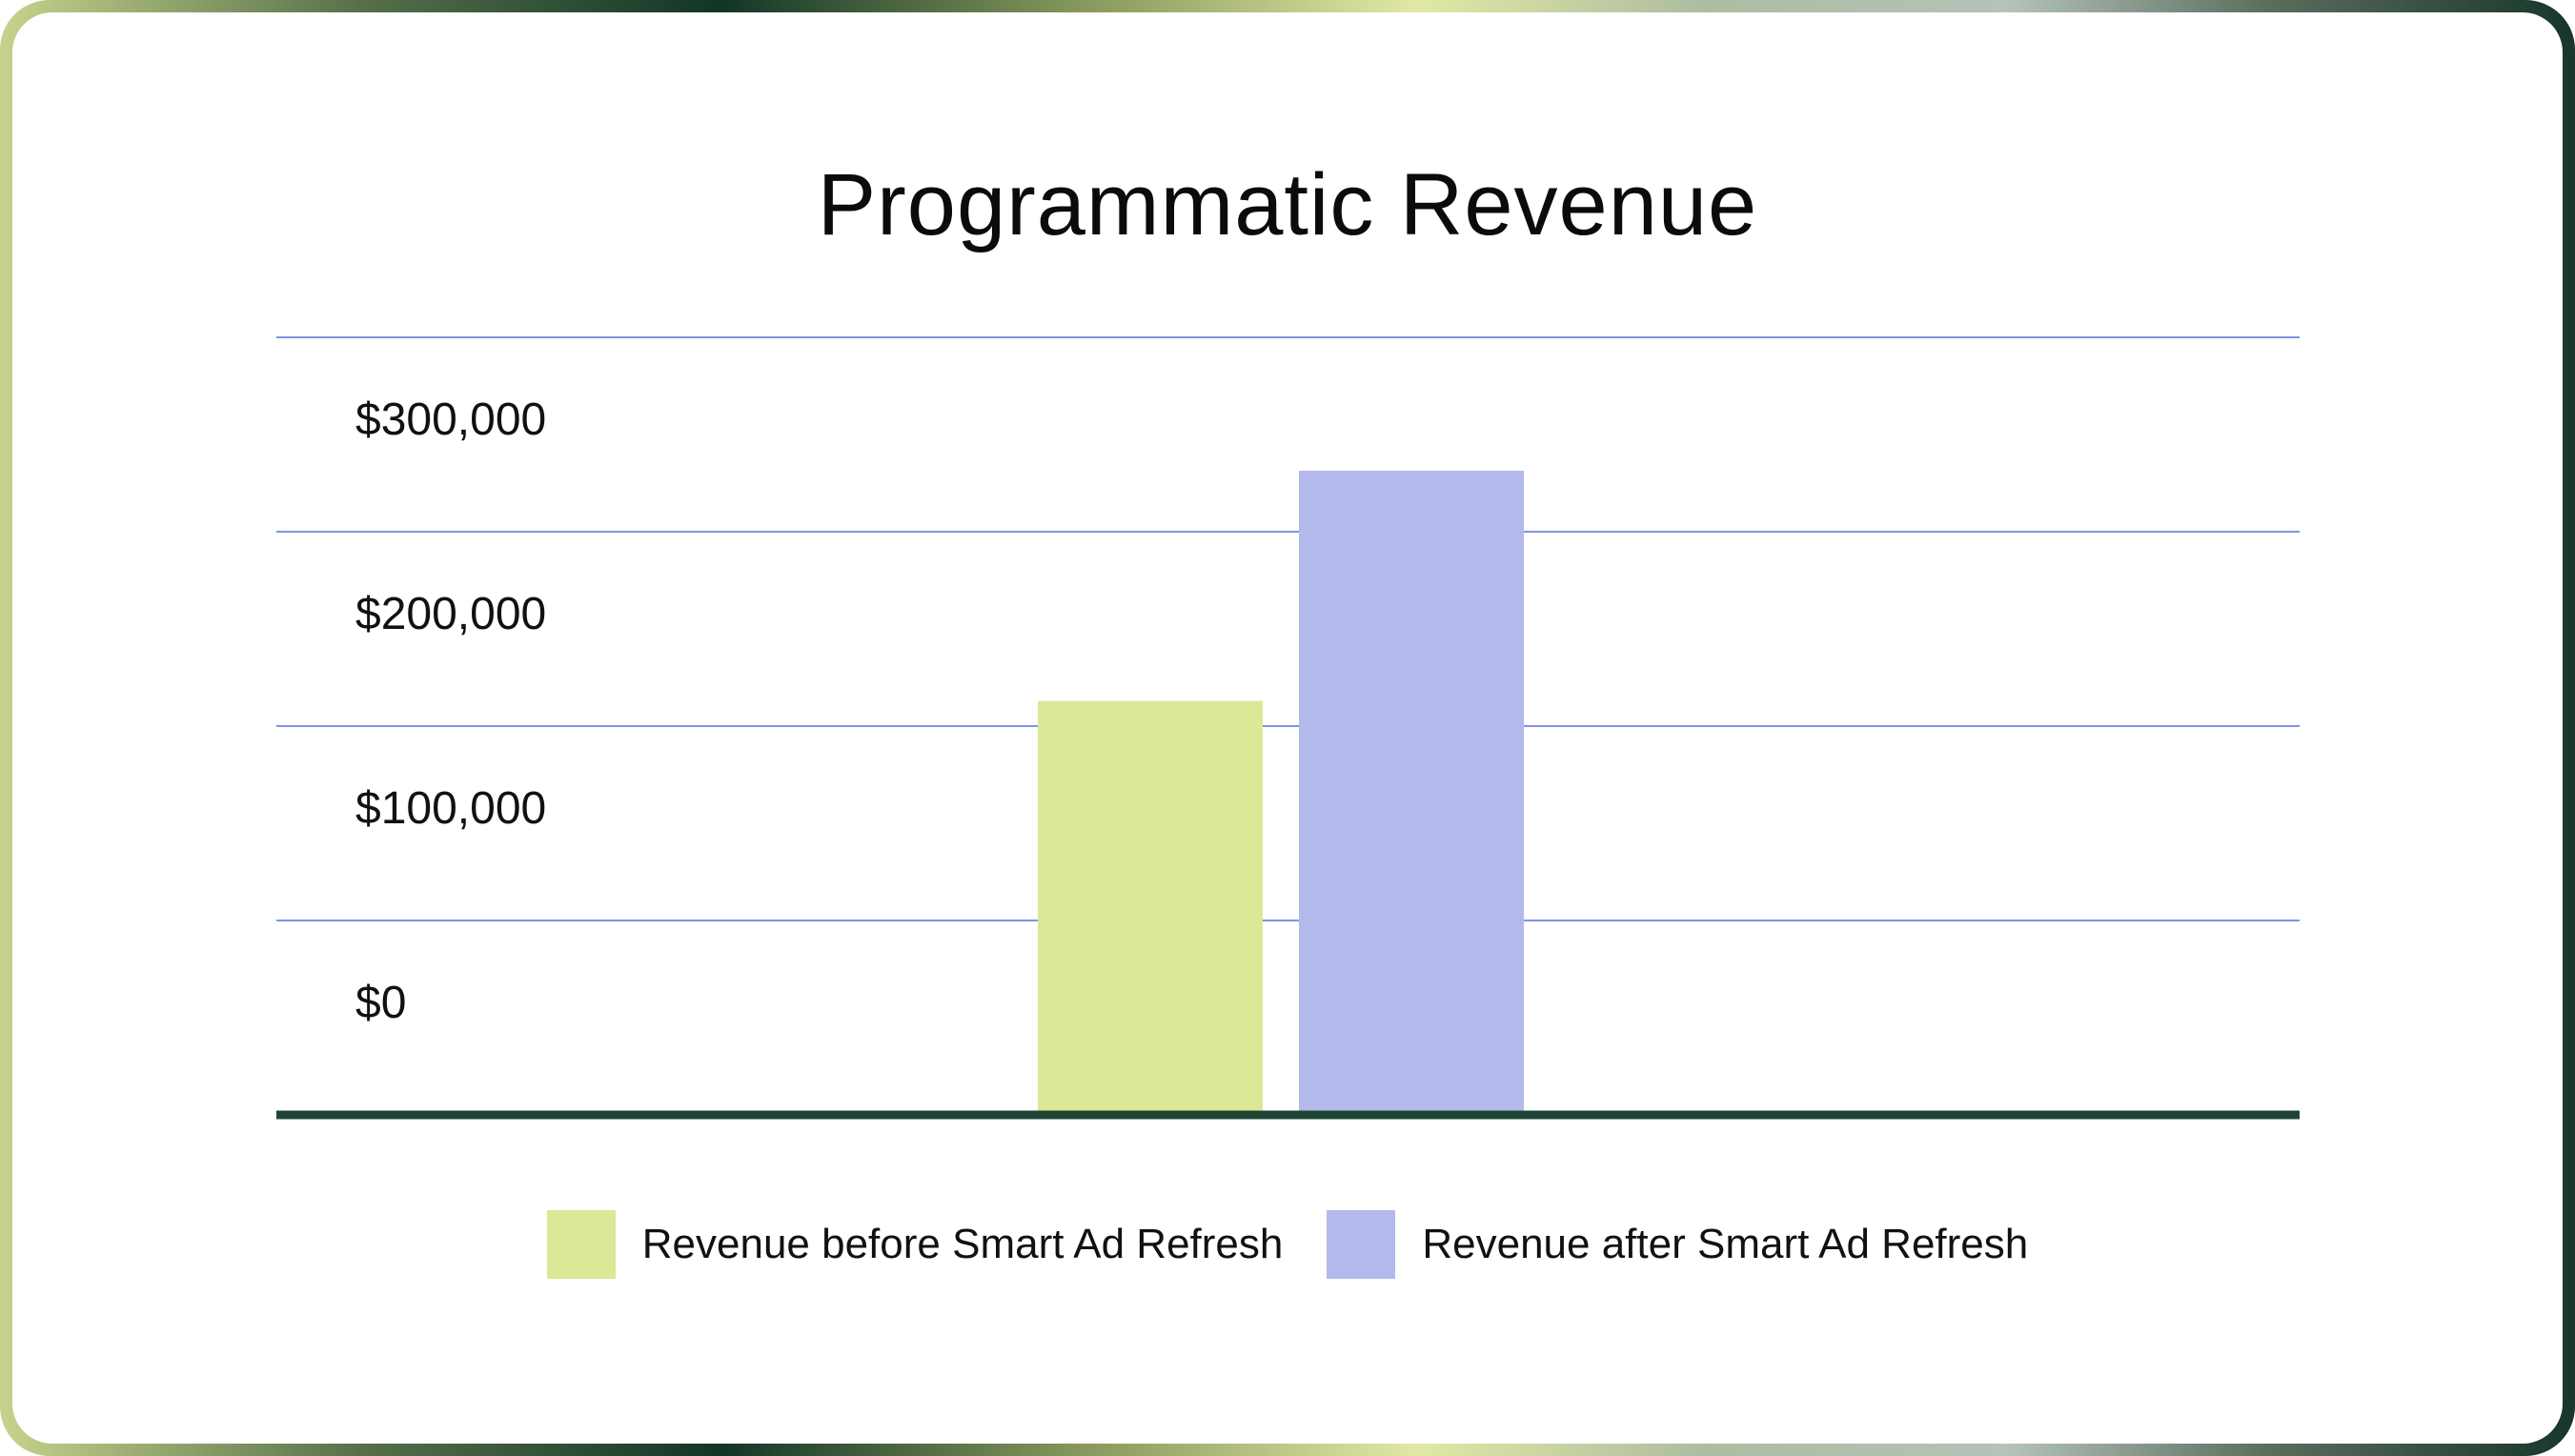 Image resolution: width=2575 pixels, height=1456 pixels. Describe the element at coordinates (581, 1244) in the screenshot. I see `legend-swatch-before` at that location.